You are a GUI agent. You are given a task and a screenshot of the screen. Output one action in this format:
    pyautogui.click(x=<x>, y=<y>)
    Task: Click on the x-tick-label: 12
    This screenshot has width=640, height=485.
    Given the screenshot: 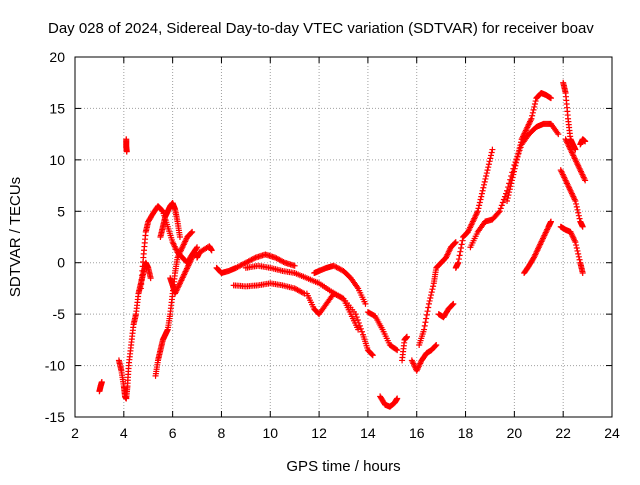 What is the action you would take?
    pyautogui.click(x=319, y=433)
    